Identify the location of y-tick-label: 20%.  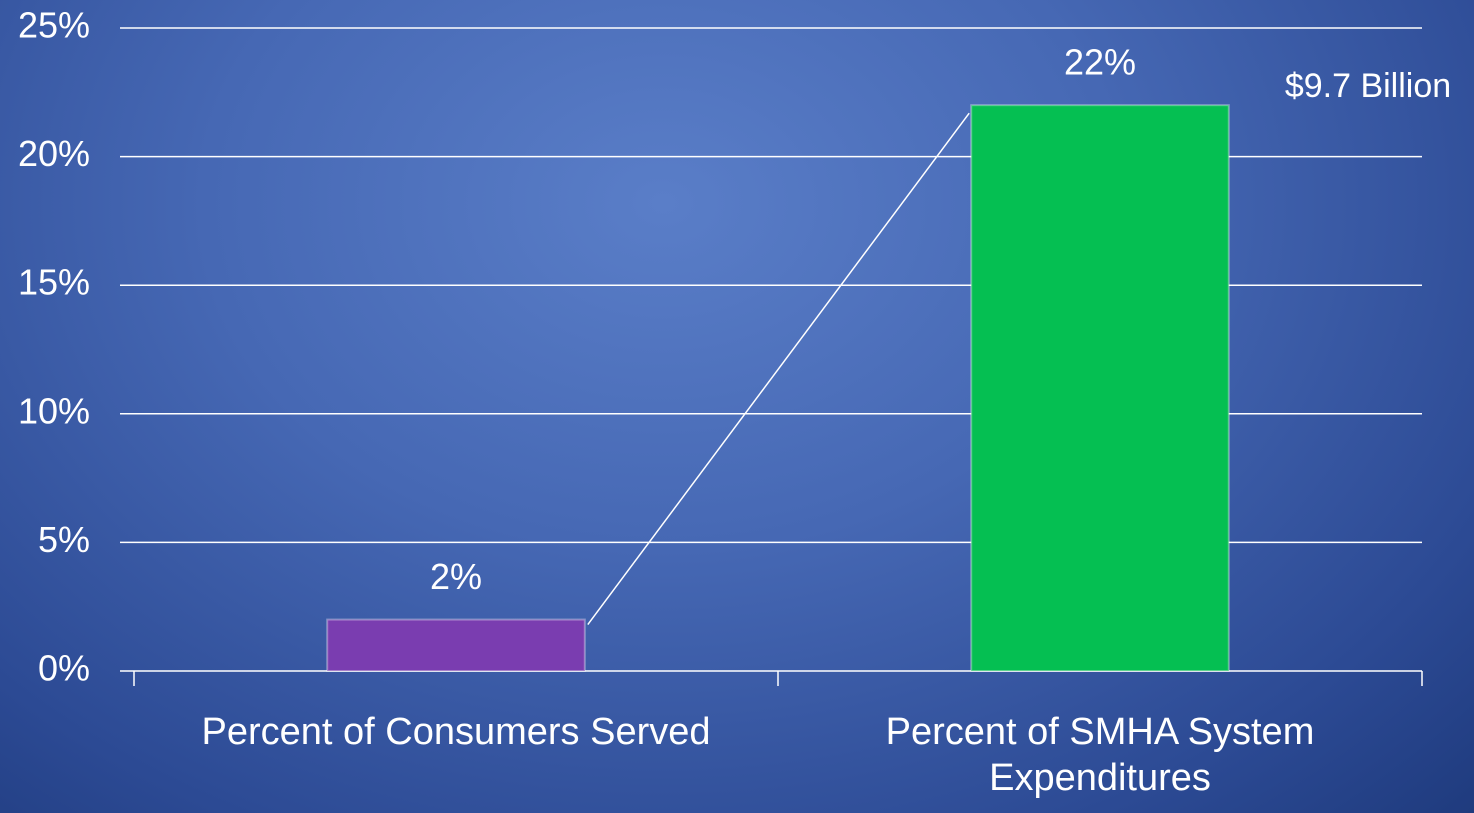
(54, 153).